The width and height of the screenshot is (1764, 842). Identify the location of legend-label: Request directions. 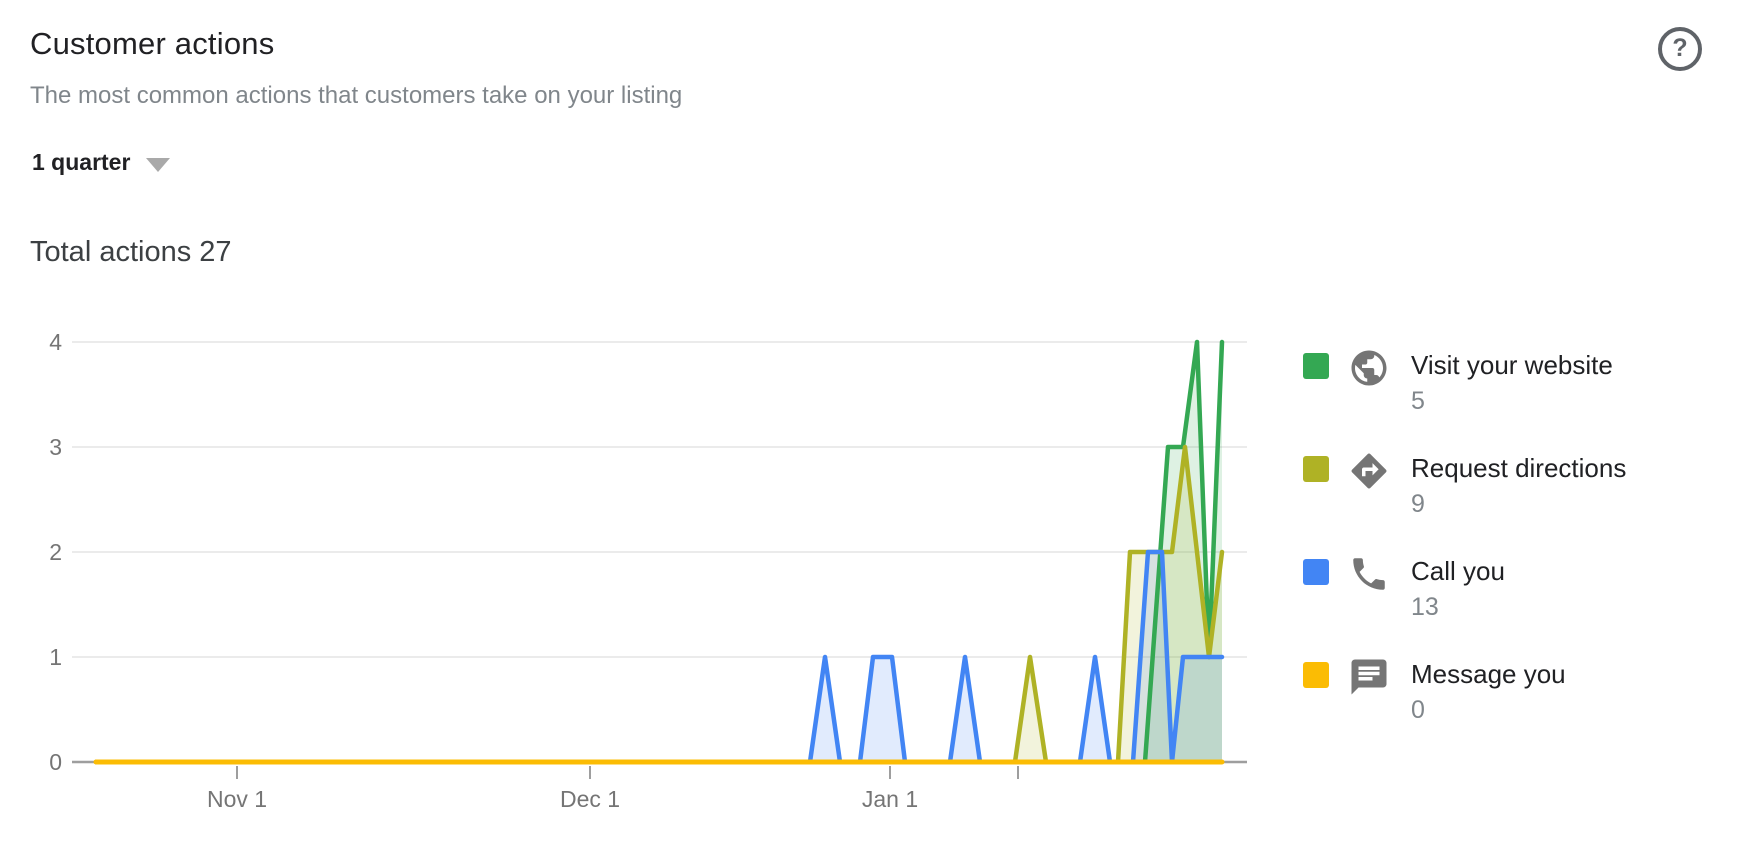
(1519, 468).